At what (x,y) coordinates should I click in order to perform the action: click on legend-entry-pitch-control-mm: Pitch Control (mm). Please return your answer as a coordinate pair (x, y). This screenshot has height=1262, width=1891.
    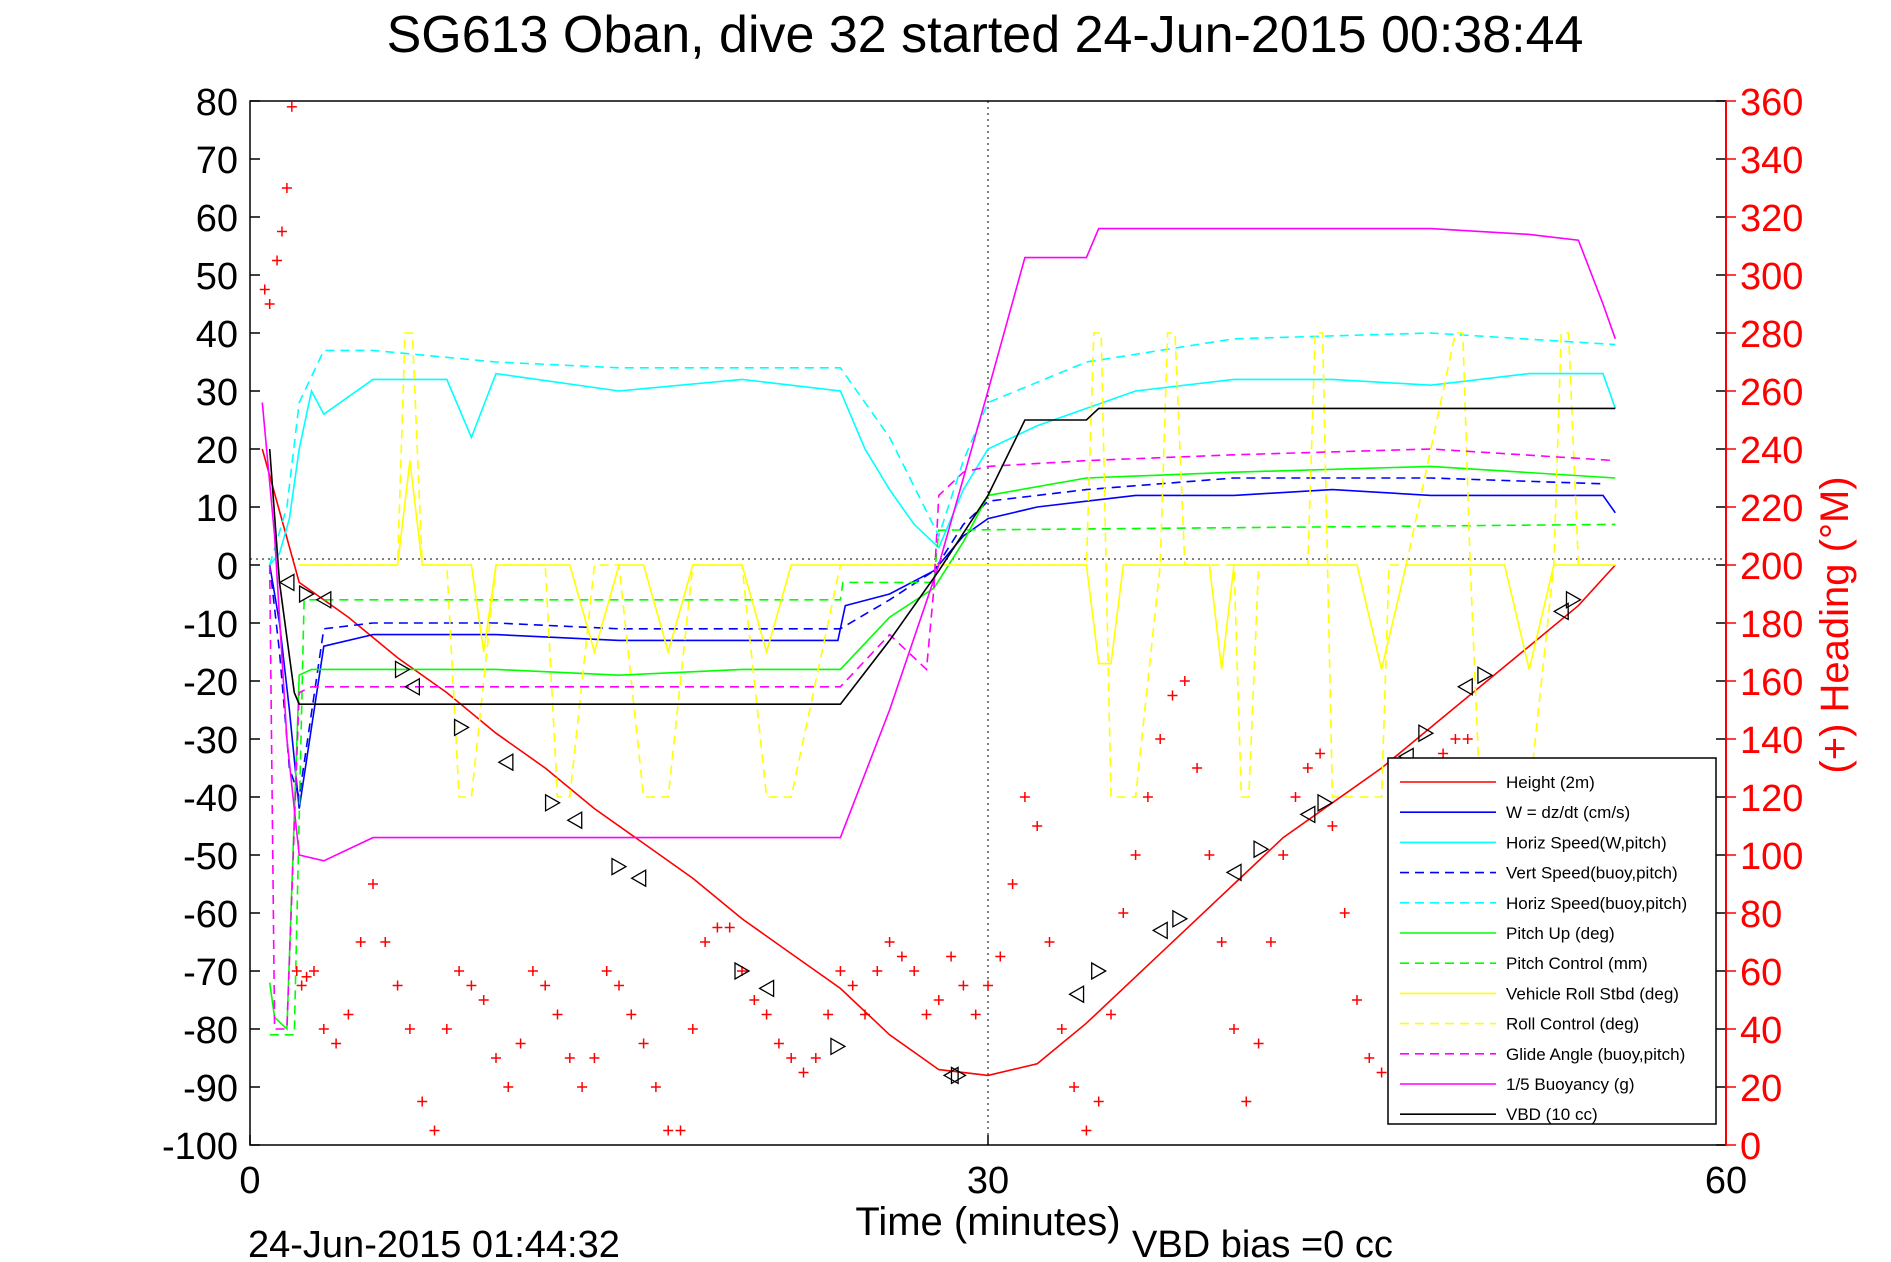
    Looking at the image, I should click on (1524, 963).